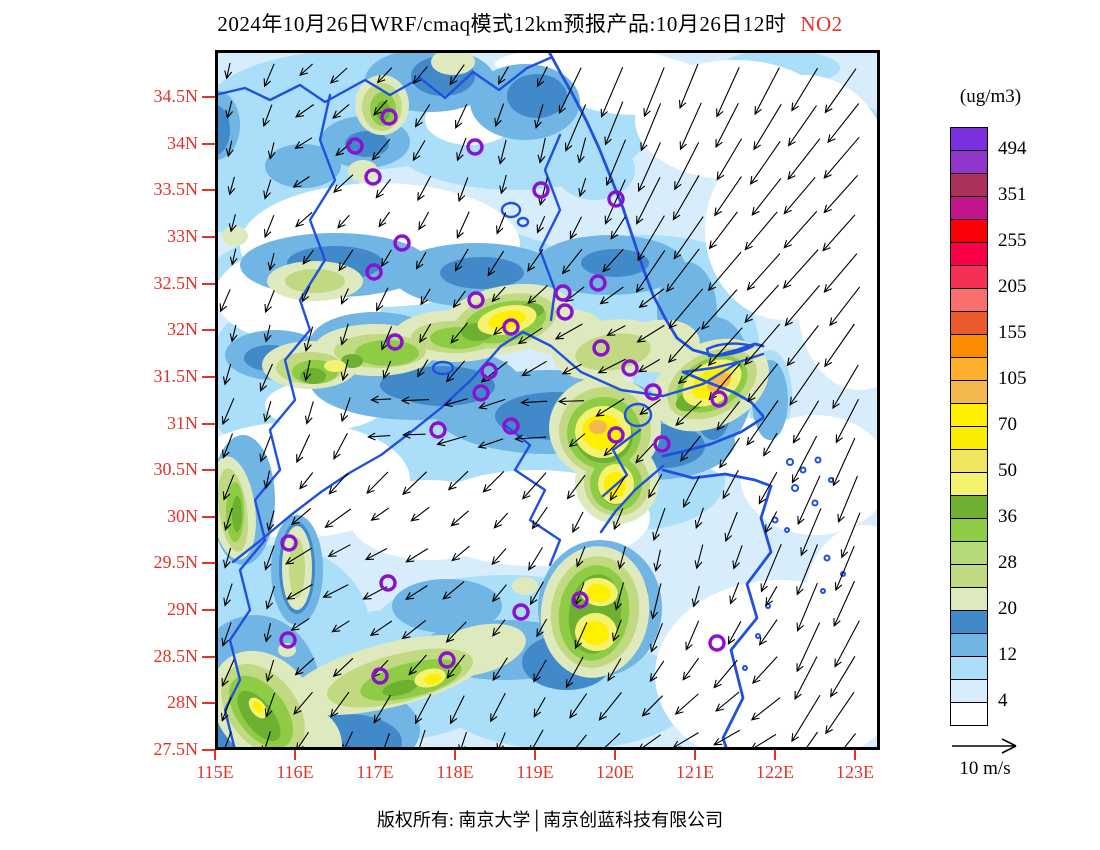  I want to click on lon-label: 115E, so click(215, 772).